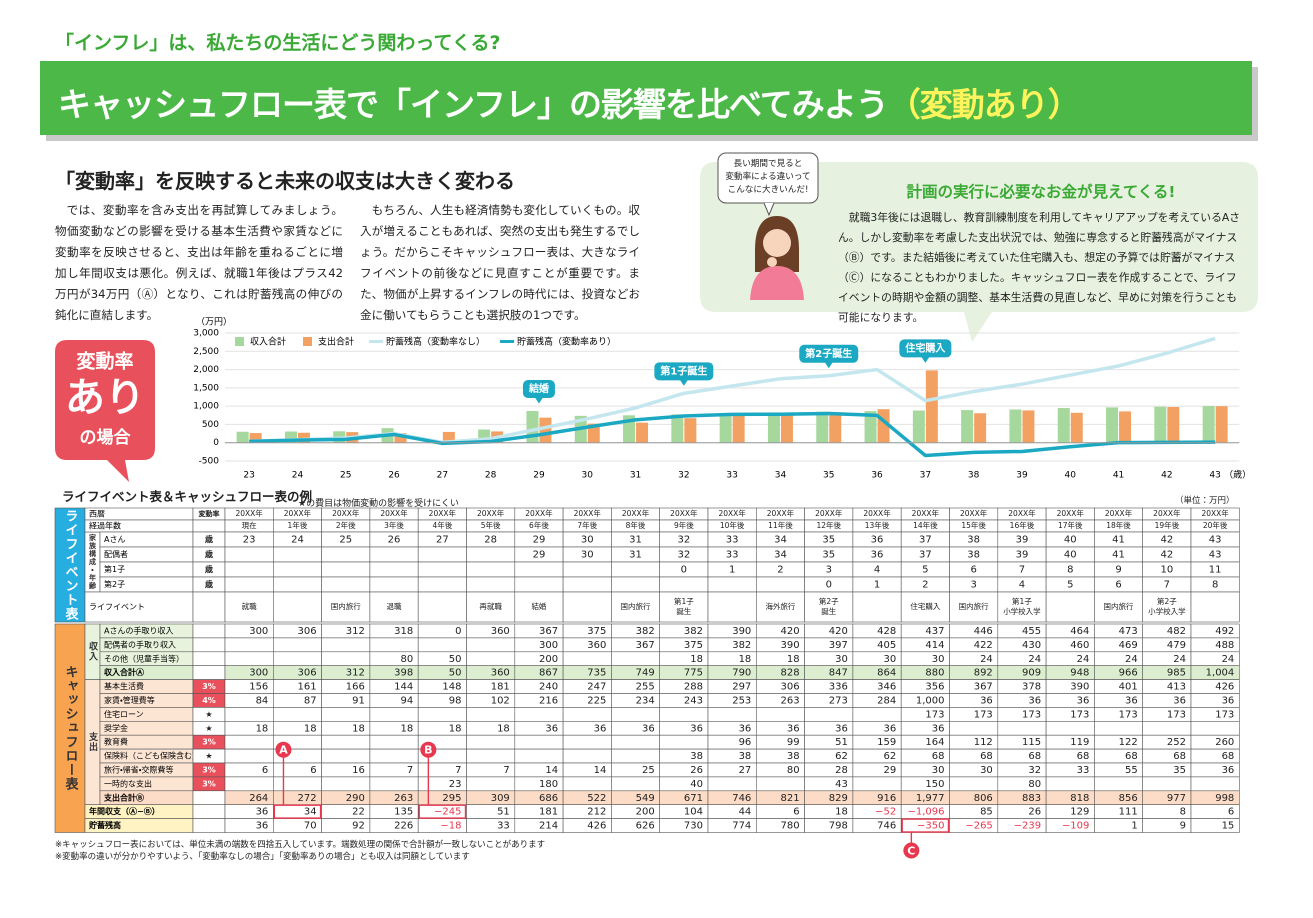  Describe the element at coordinates (886, 798) in the screenshot. I see `table-cell: 916` at that location.